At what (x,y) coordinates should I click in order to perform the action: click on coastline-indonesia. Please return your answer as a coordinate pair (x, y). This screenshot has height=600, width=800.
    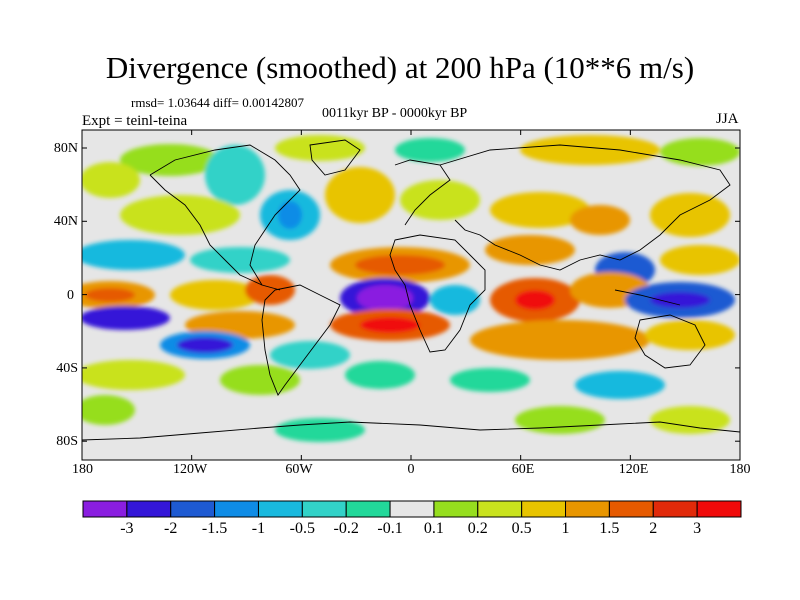
    Looking at the image, I should click on (647, 297).